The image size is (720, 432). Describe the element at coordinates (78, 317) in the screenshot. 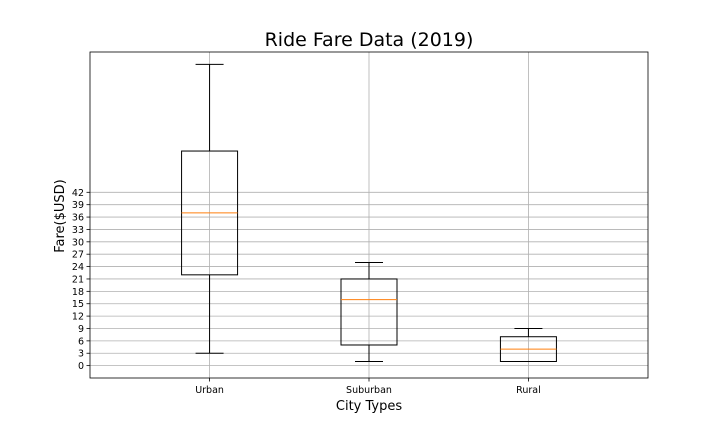

I see `y-tick-label: 12` at that location.